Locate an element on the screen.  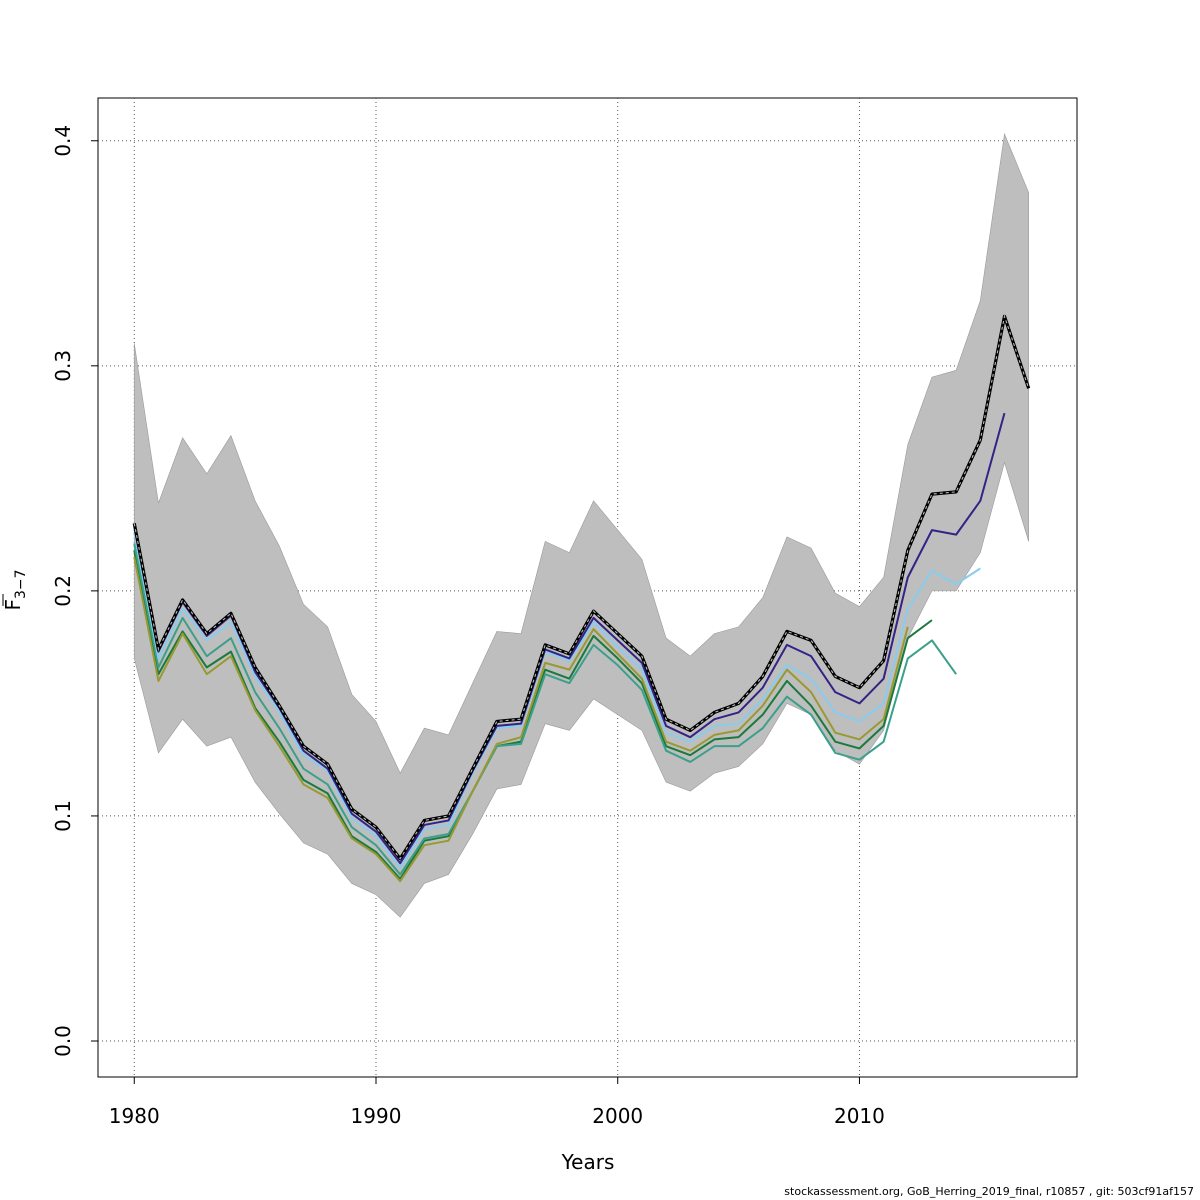
y-axis-label: F3−7 is located at coordinates (15, 589).